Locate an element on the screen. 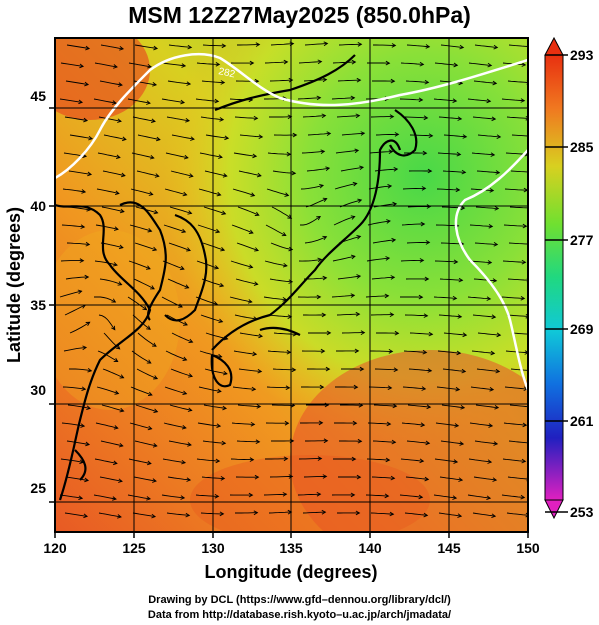 The height and width of the screenshot is (625, 599). x-axis-label: Longitude (degrees) is located at coordinates (290, 572).